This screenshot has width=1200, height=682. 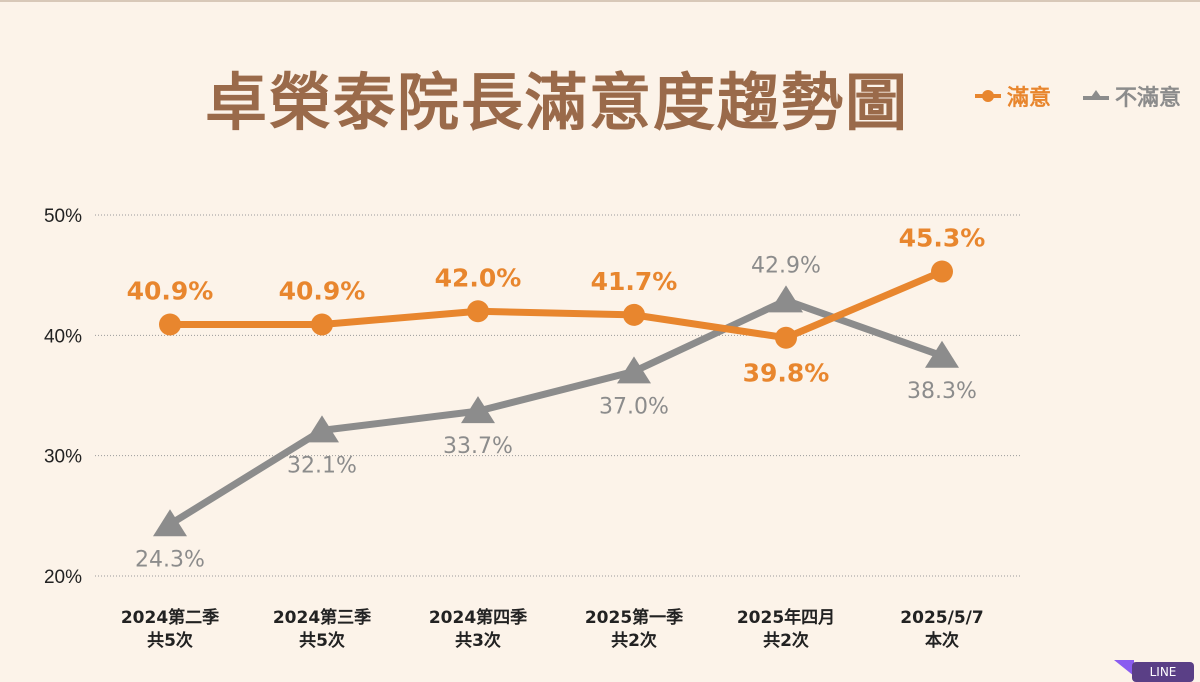 I want to click on data-label: 45.3%, so click(x=942, y=238).